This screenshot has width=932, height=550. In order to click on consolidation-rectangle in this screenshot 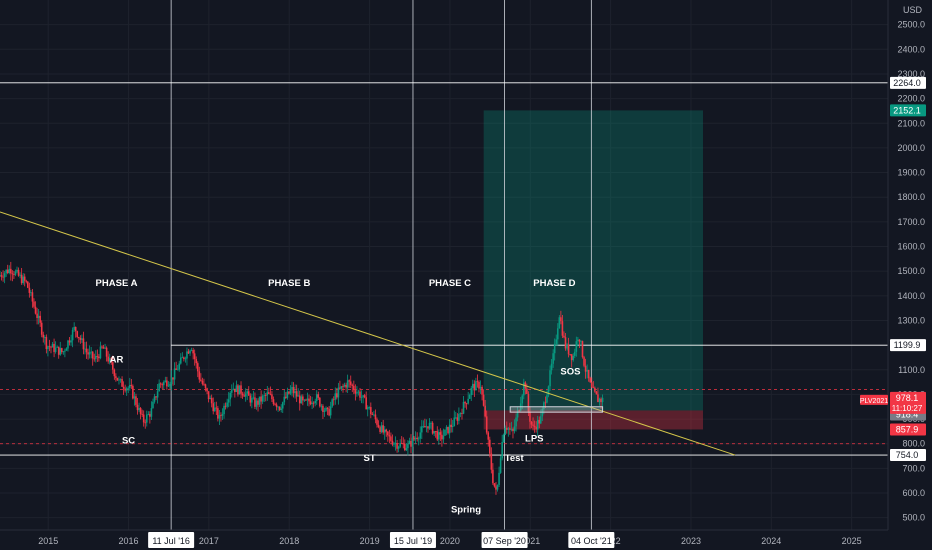, I will do `click(556, 409)`.